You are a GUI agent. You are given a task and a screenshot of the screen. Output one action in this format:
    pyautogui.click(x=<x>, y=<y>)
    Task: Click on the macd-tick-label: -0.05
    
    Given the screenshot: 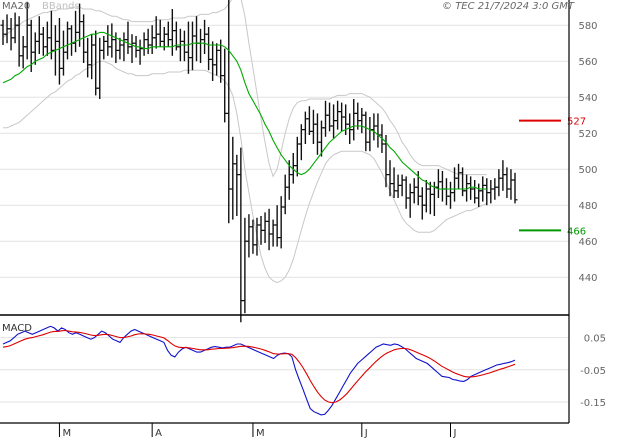 What is the action you would take?
    pyautogui.click(x=593, y=371)
    